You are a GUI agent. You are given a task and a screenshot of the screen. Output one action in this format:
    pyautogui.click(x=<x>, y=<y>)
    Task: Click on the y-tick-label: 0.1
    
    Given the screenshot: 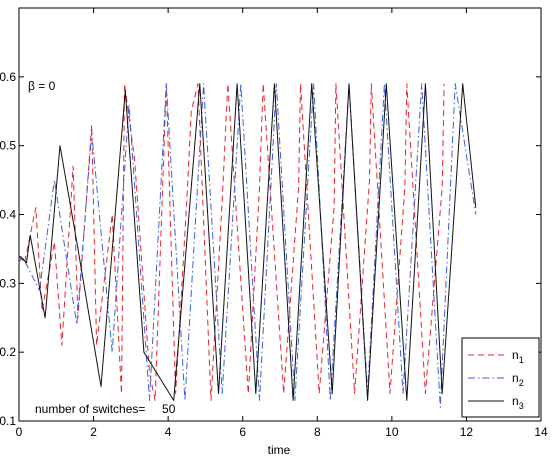 What is the action you would take?
    pyautogui.click(x=8, y=421)
    